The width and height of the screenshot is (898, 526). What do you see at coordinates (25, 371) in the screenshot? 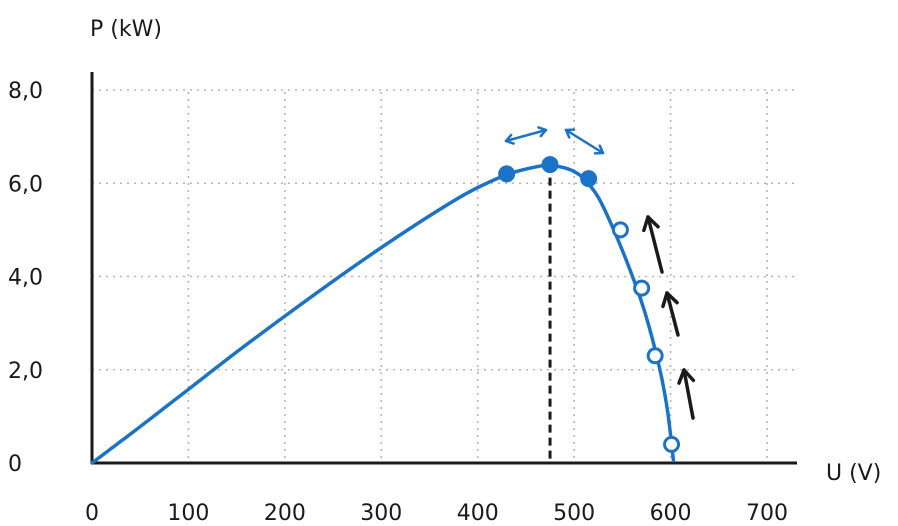
I see `y-tick-label: 2,0` at bounding box center [25, 371].